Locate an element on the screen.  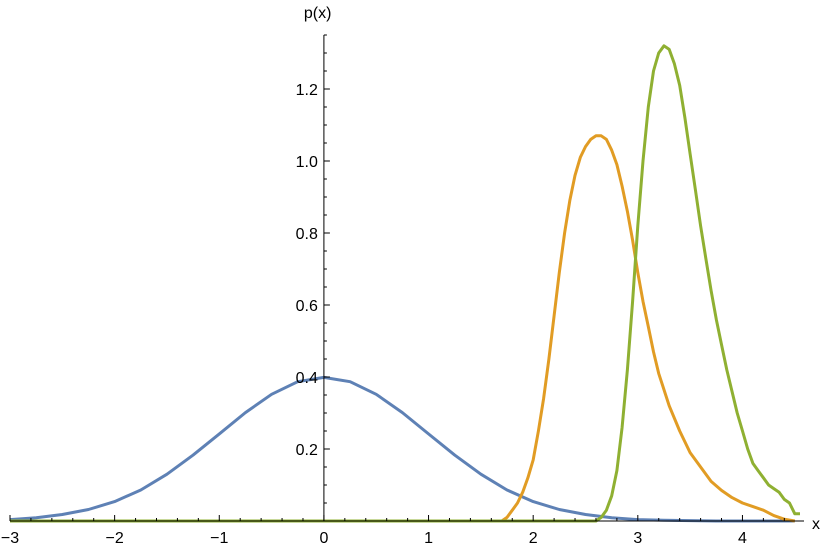
x-tick-label: −3 is located at coordinates (10, 538).